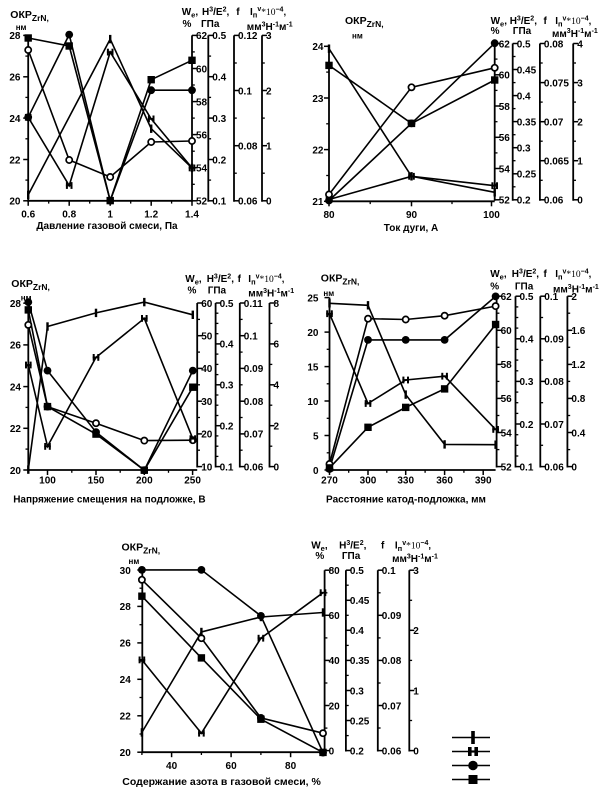 This screenshot has height=794, width=609. What do you see at coordinates (30, 285) in the screenshot?
I see `svg-text: ОКРZrN,` at bounding box center [30, 285].